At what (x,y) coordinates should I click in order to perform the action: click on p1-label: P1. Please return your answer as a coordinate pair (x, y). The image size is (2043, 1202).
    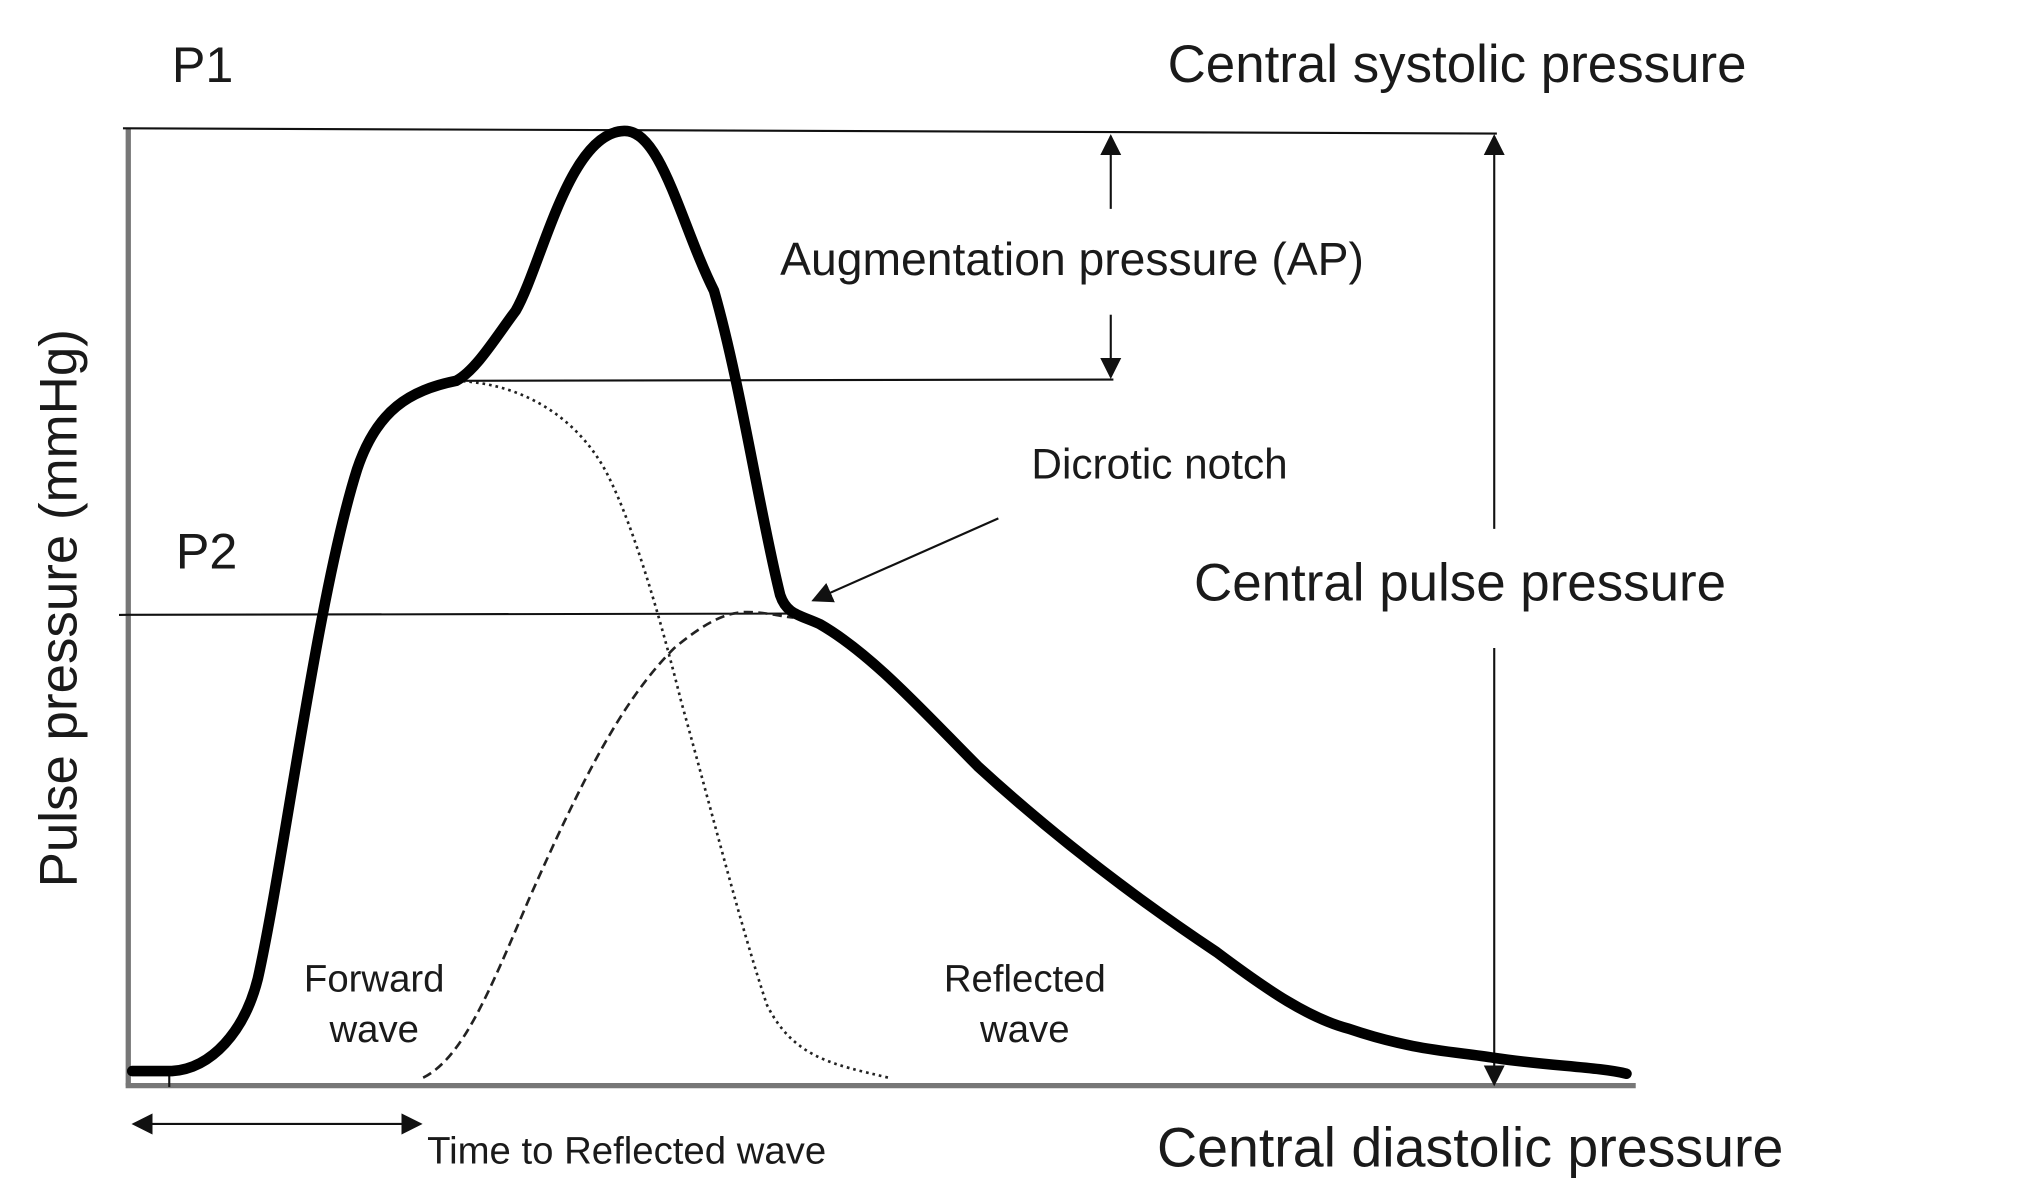
    Looking at the image, I should click on (202, 65).